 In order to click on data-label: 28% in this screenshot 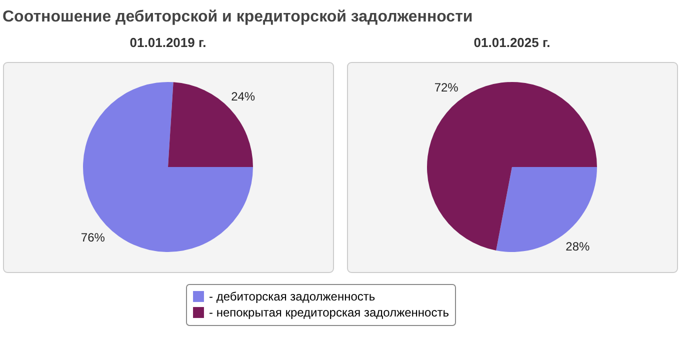, I will do `click(578, 246)`.